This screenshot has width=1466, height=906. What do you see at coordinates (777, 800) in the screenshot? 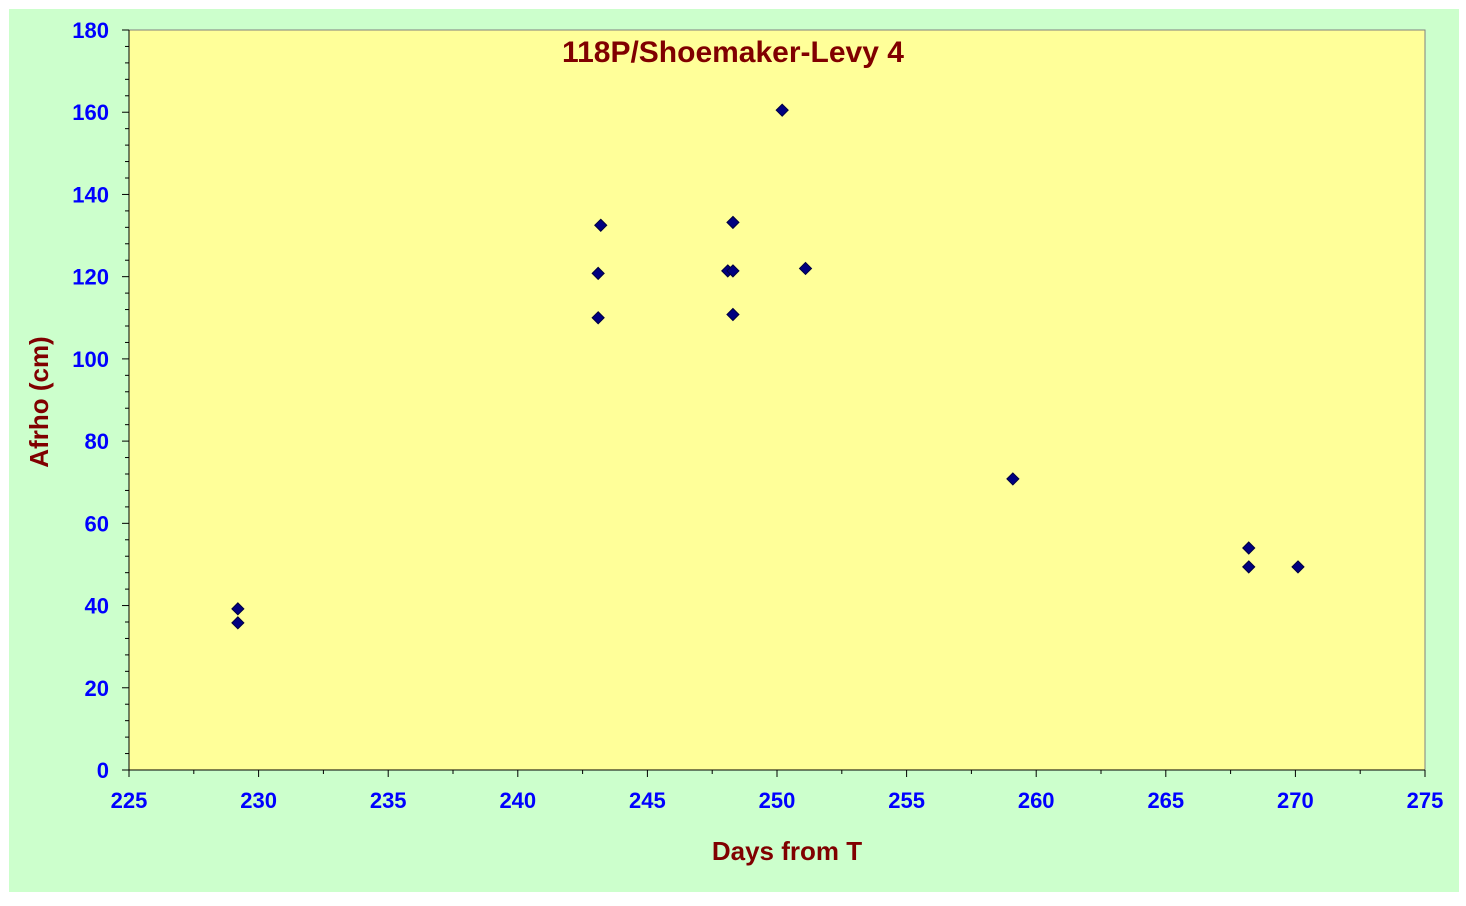
I see `x-tick-label: 250` at bounding box center [777, 800].